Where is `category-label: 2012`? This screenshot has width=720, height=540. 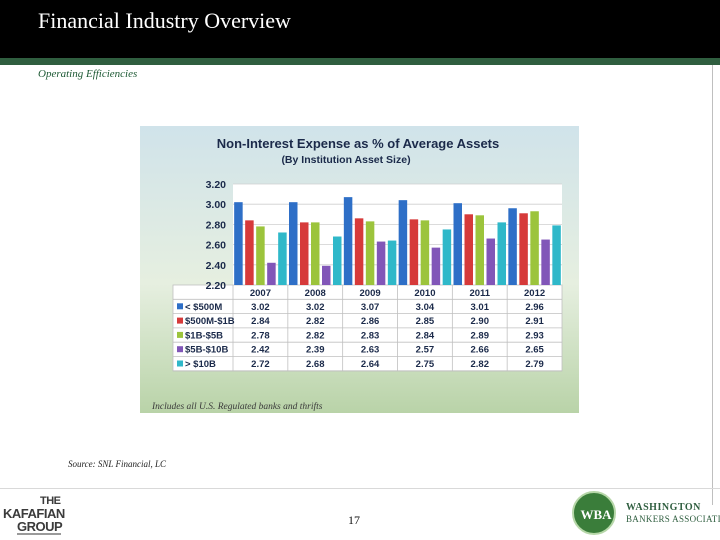
category-label: 2012 is located at coordinates (534, 293).